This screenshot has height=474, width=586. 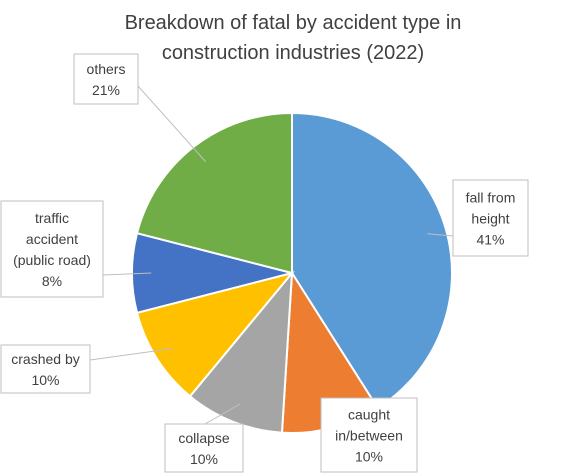 I want to click on pie-slice-others, so click(x=214, y=193).